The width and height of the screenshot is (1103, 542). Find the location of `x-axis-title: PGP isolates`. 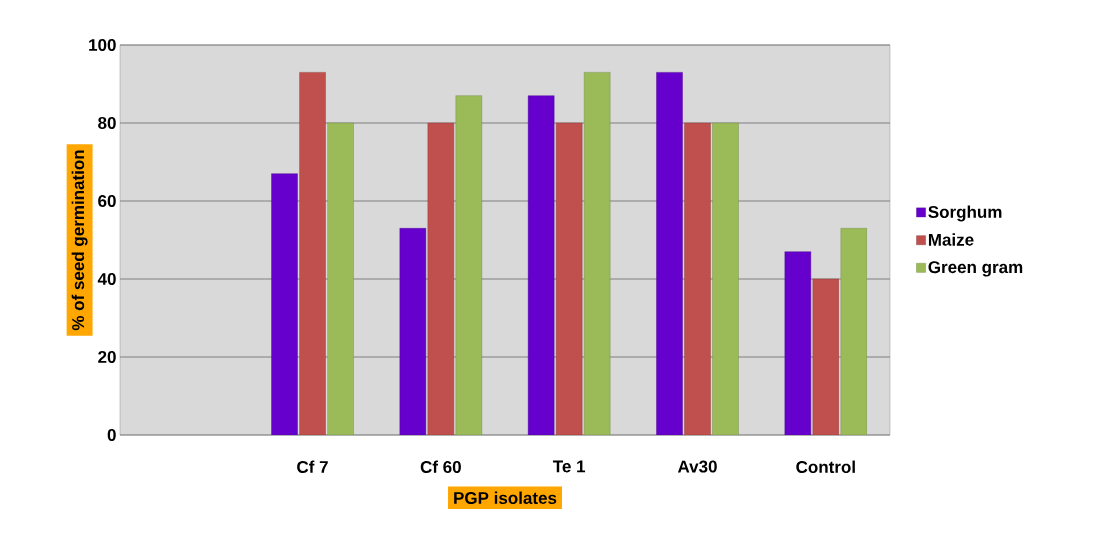

x-axis-title: PGP isolates is located at coordinates (505, 498).